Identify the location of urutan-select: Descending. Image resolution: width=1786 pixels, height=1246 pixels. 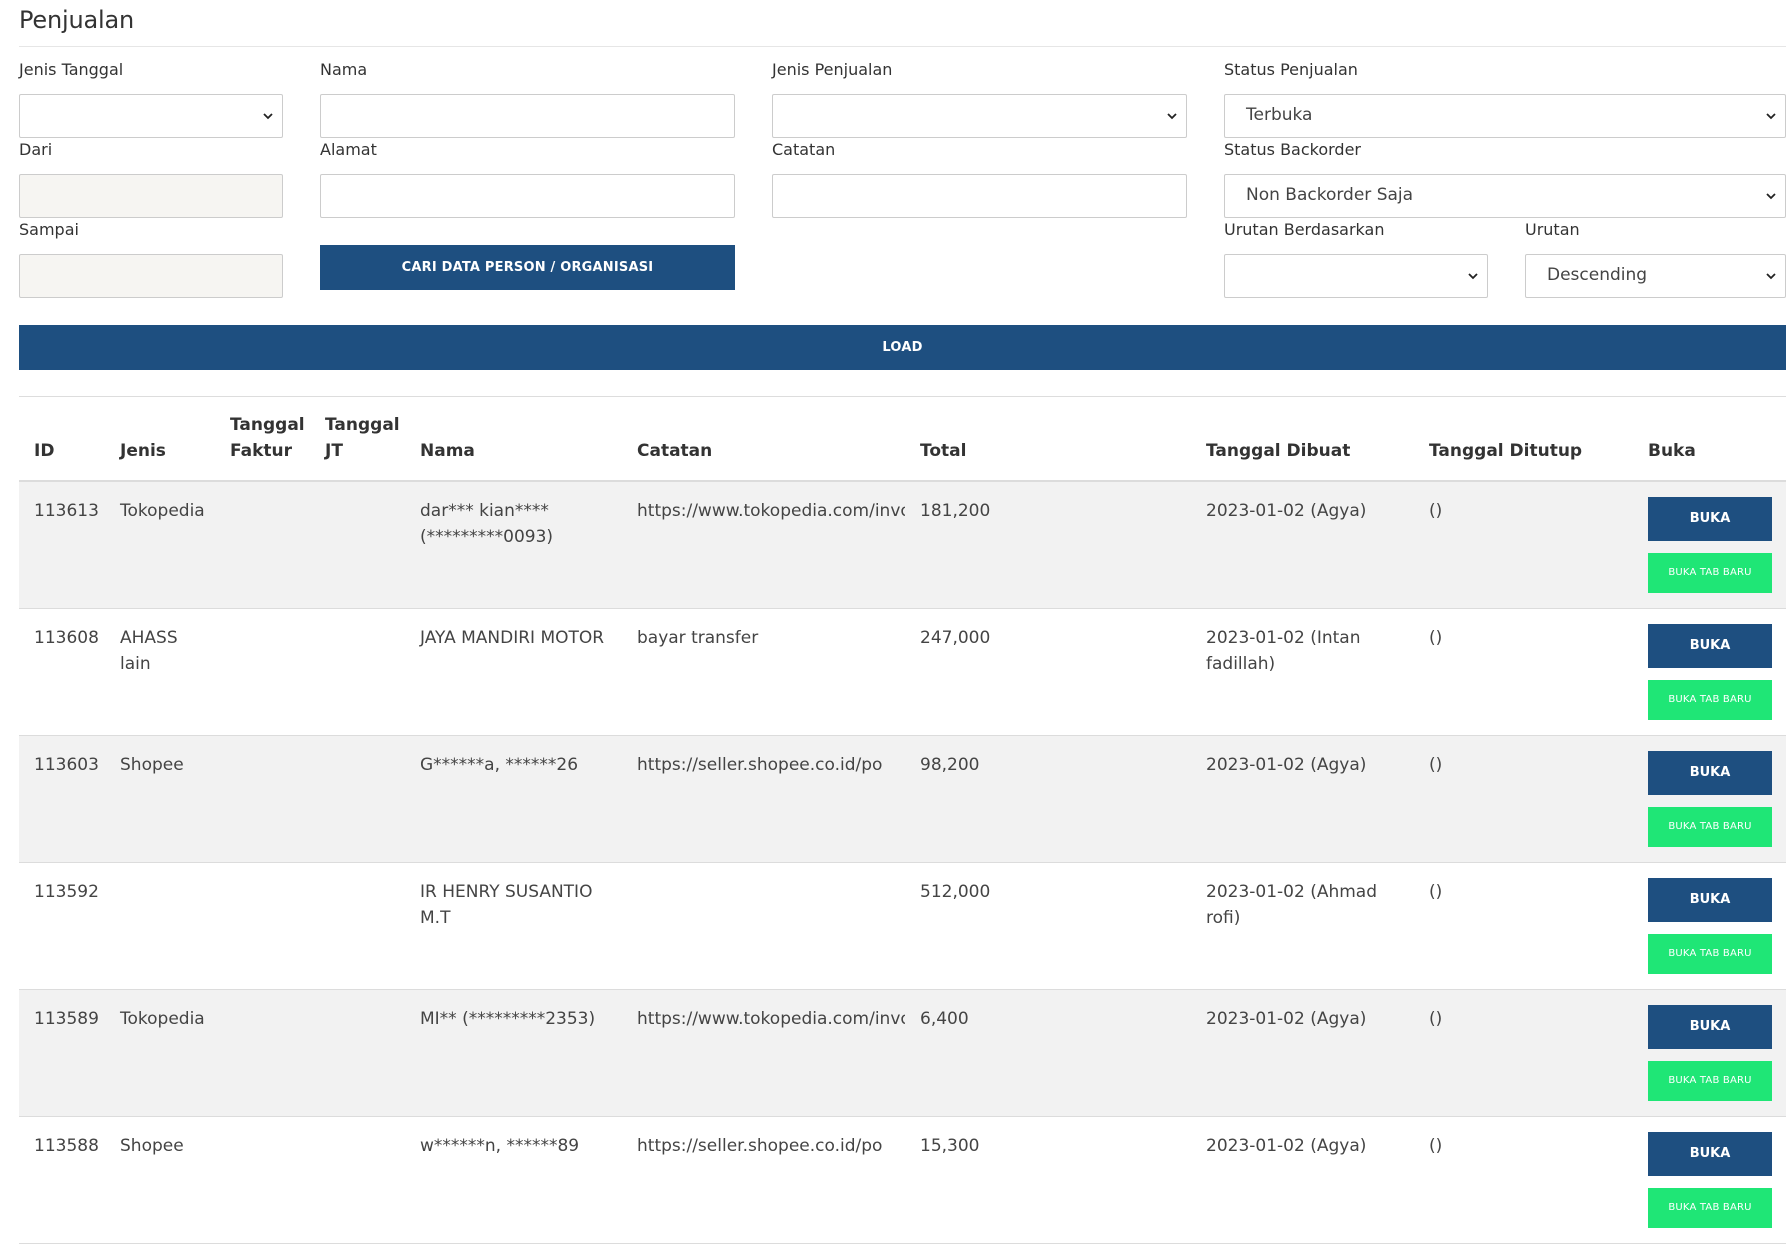
(1655, 276).